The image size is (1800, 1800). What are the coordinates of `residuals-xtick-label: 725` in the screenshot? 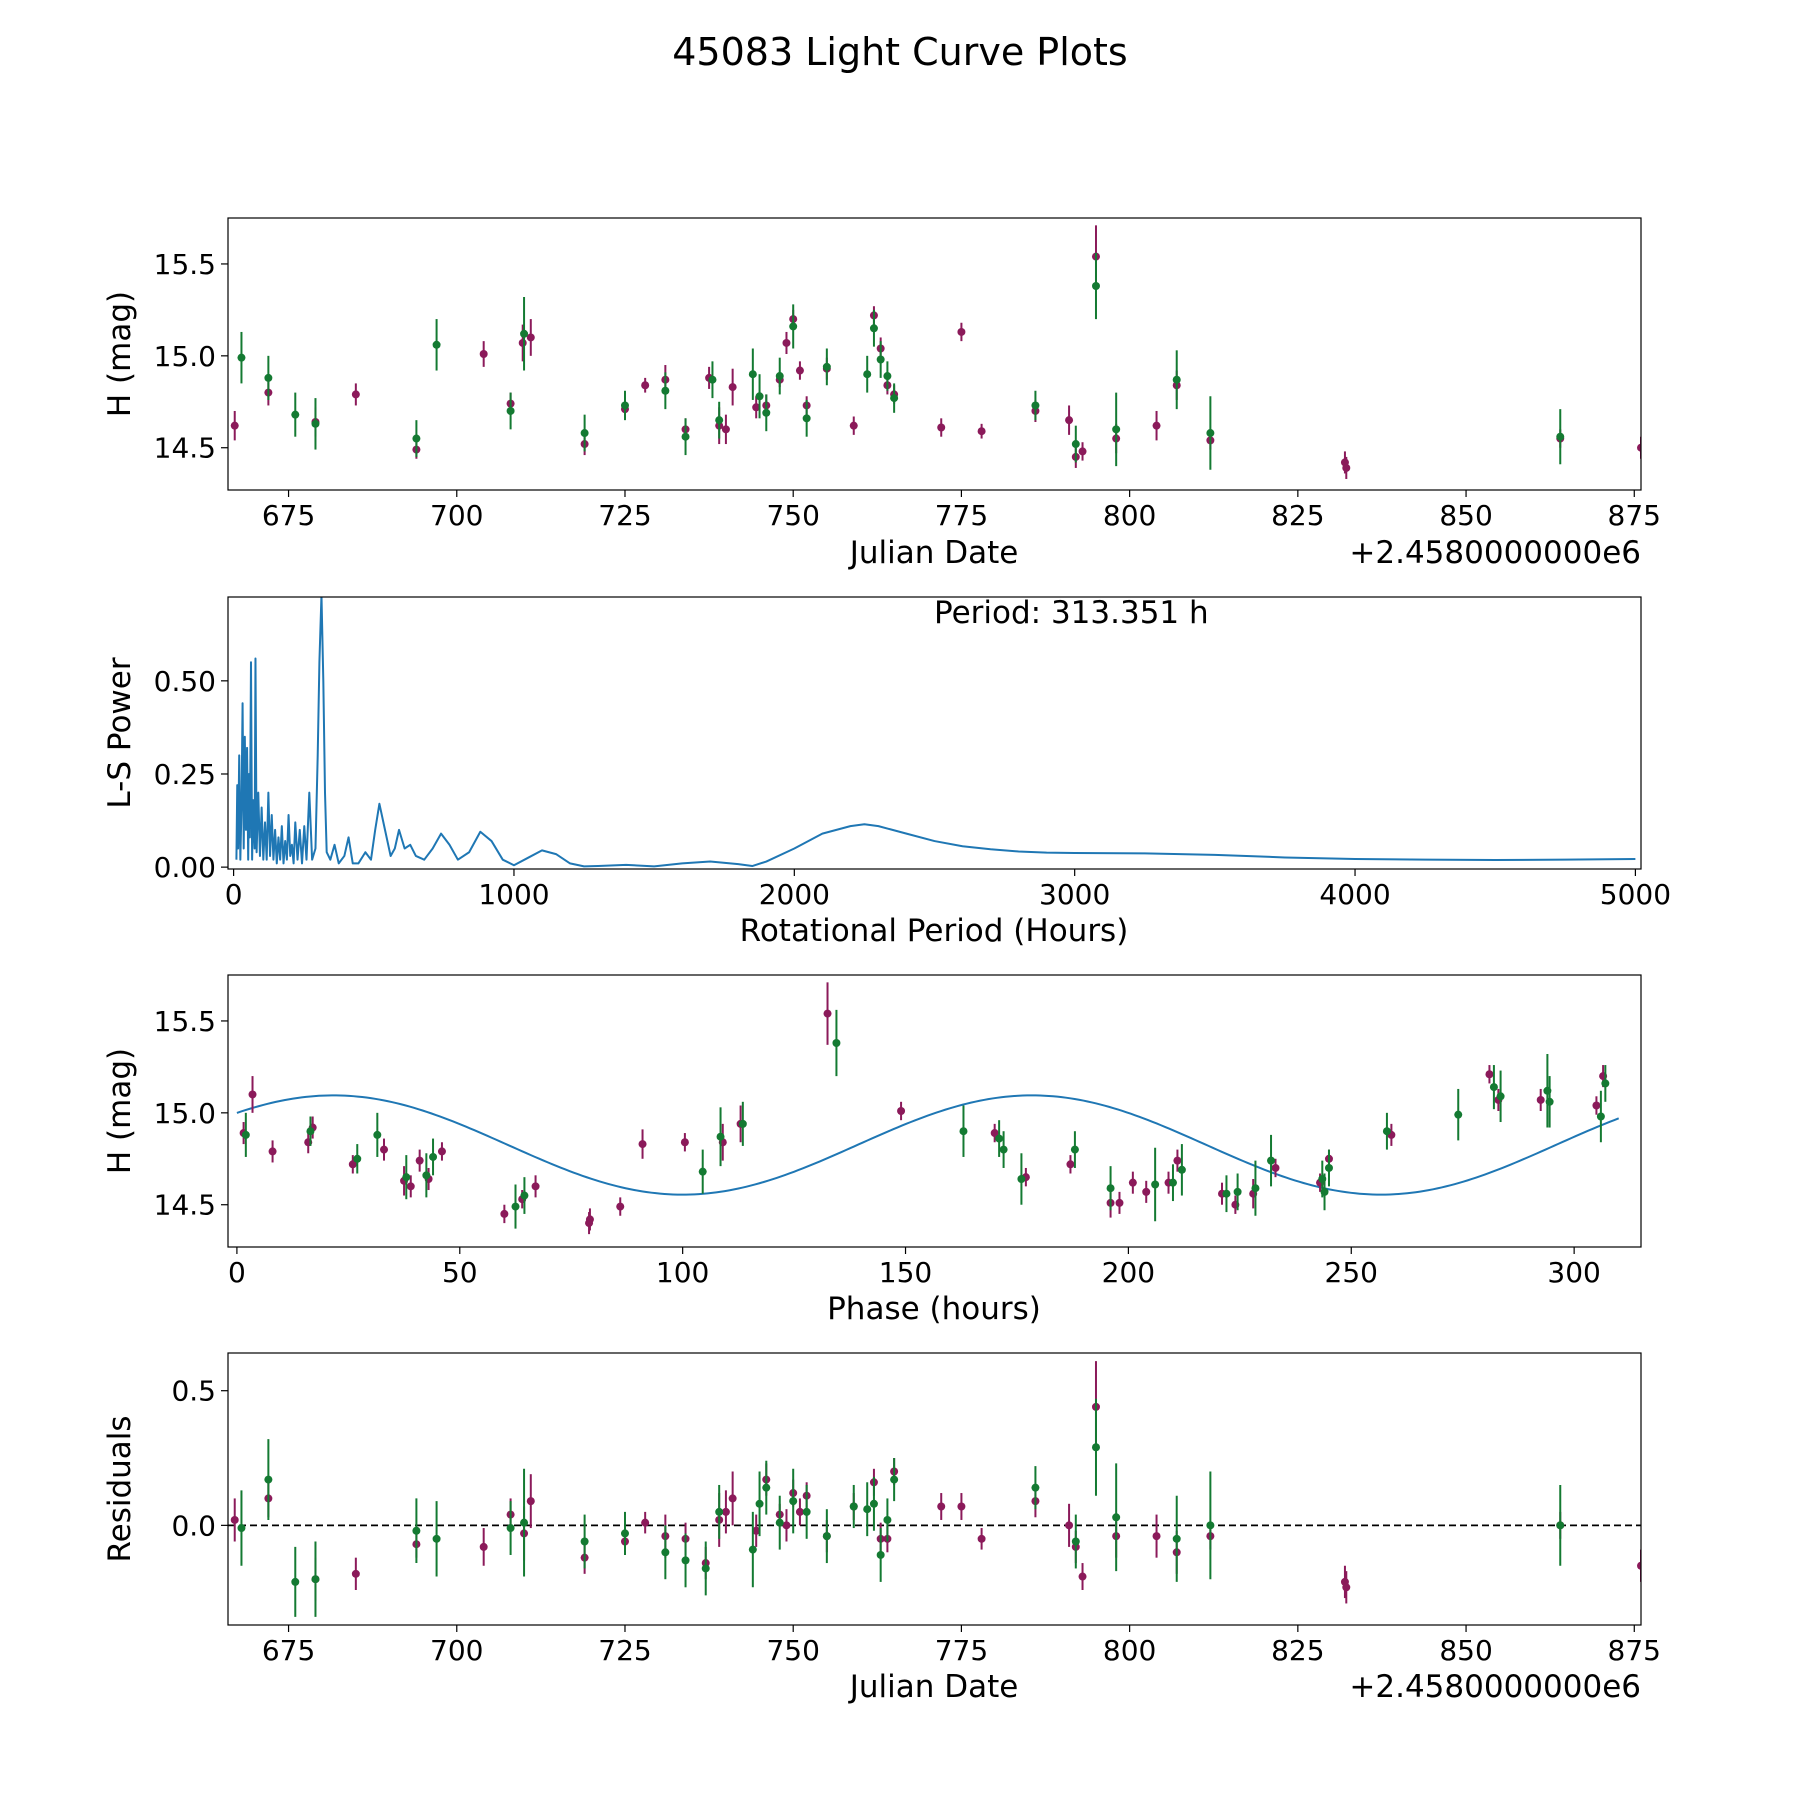 It's located at (624, 1650).